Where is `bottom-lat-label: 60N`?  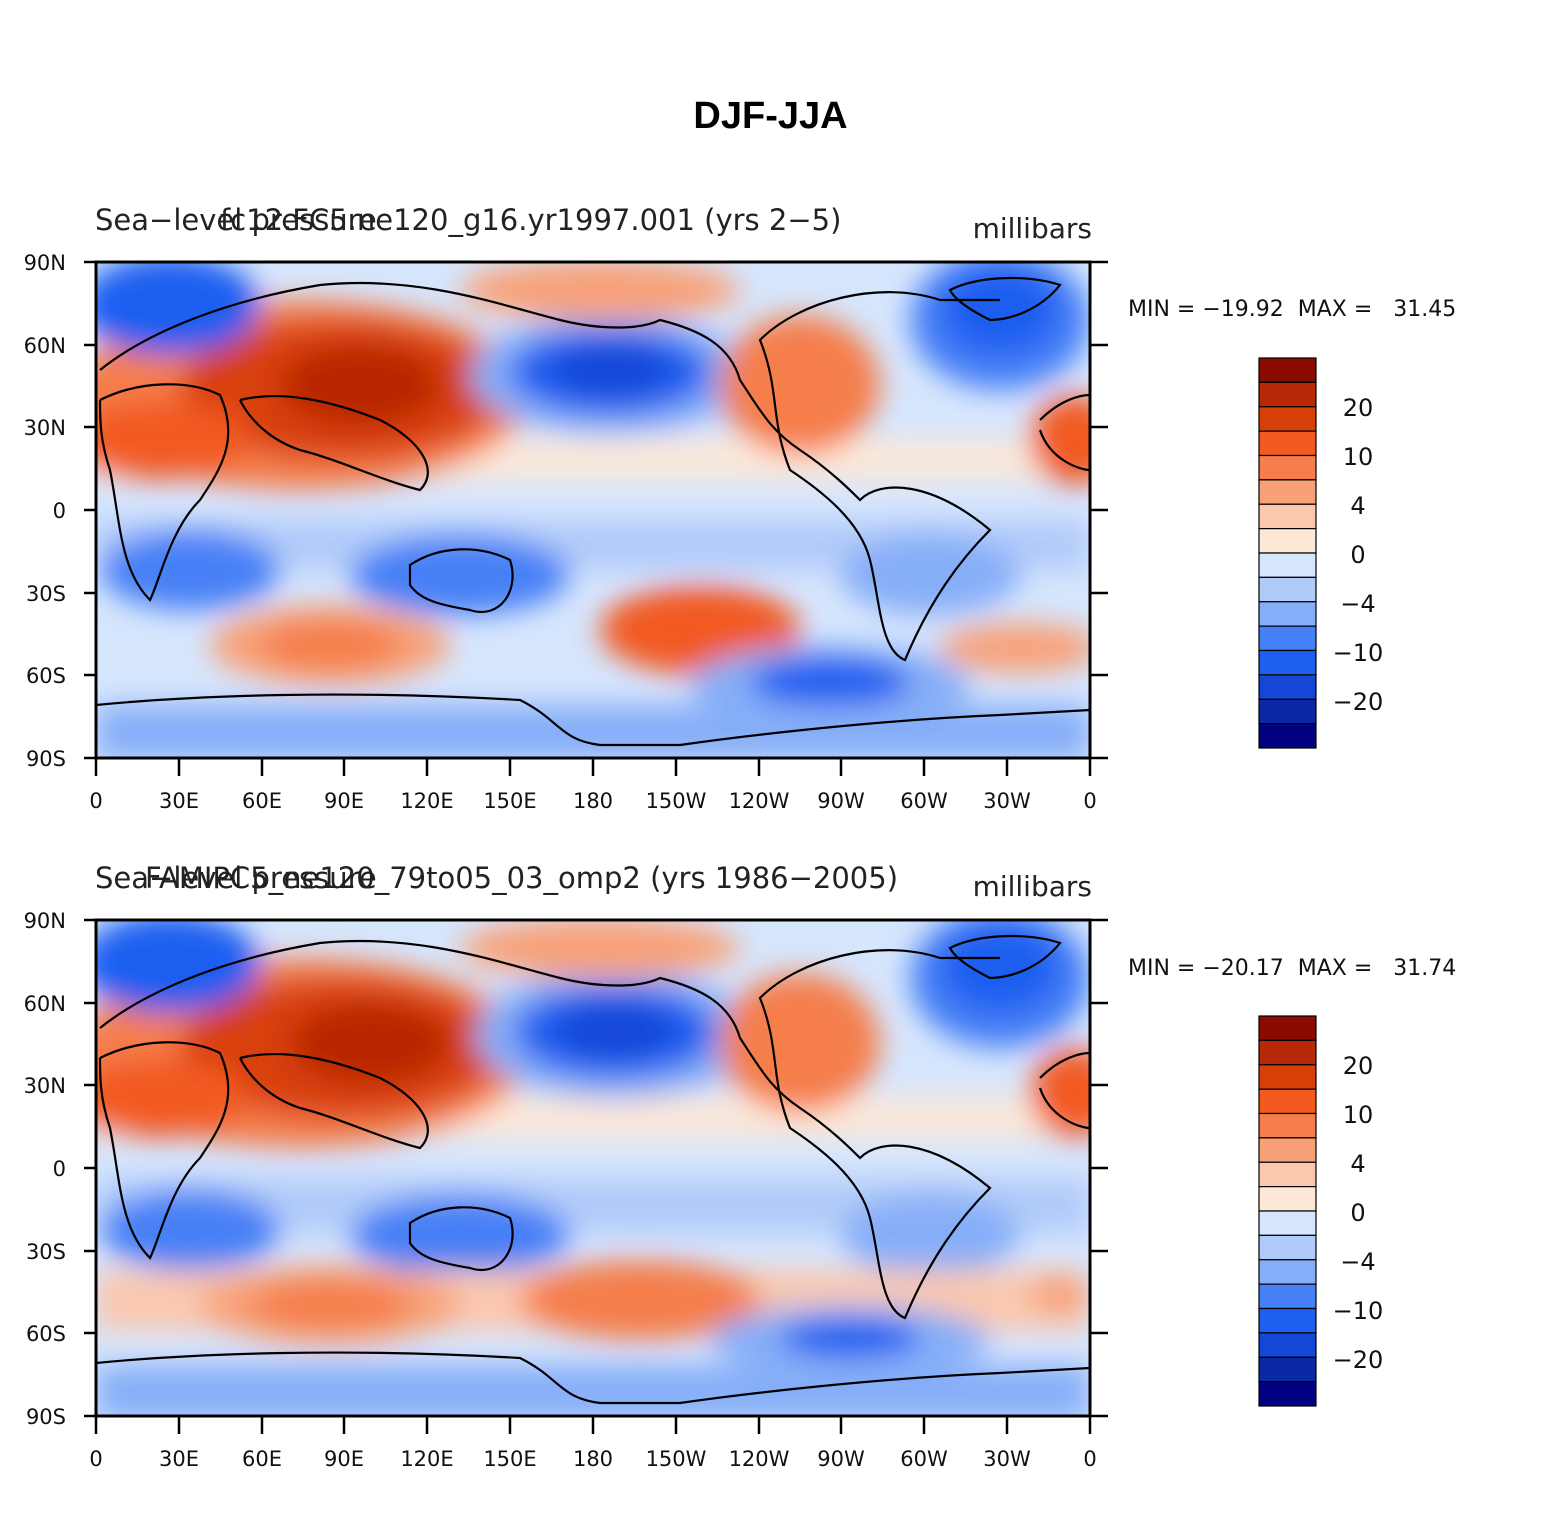
bottom-lat-label: 60N is located at coordinates (45, 1004).